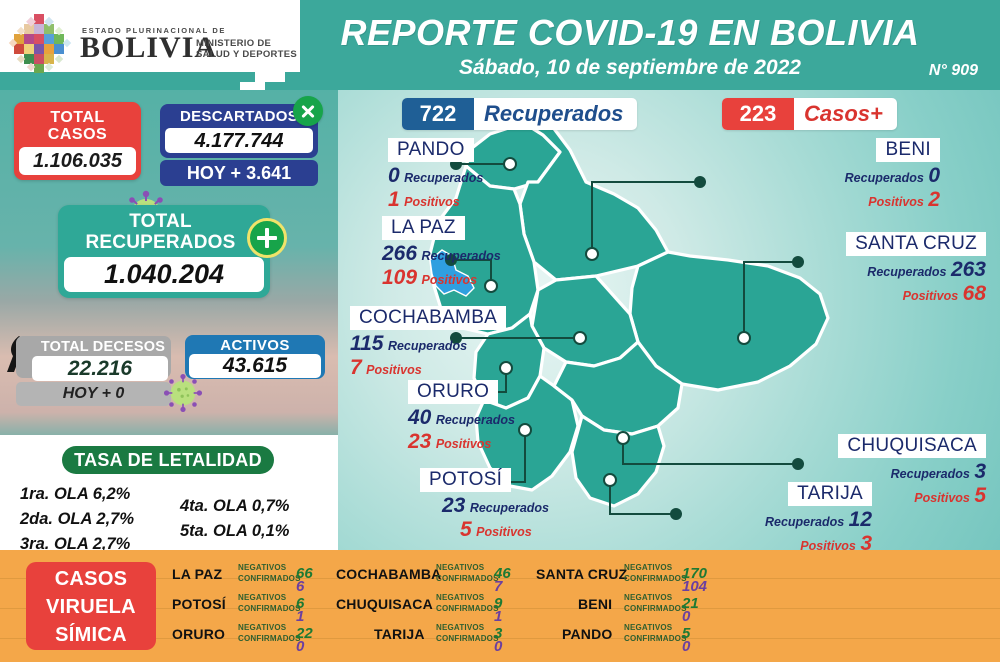 Image resolution: width=1000 pixels, height=662 pixels. I want to click on dept-row-positivos: 5 Positivos, so click(495, 531).